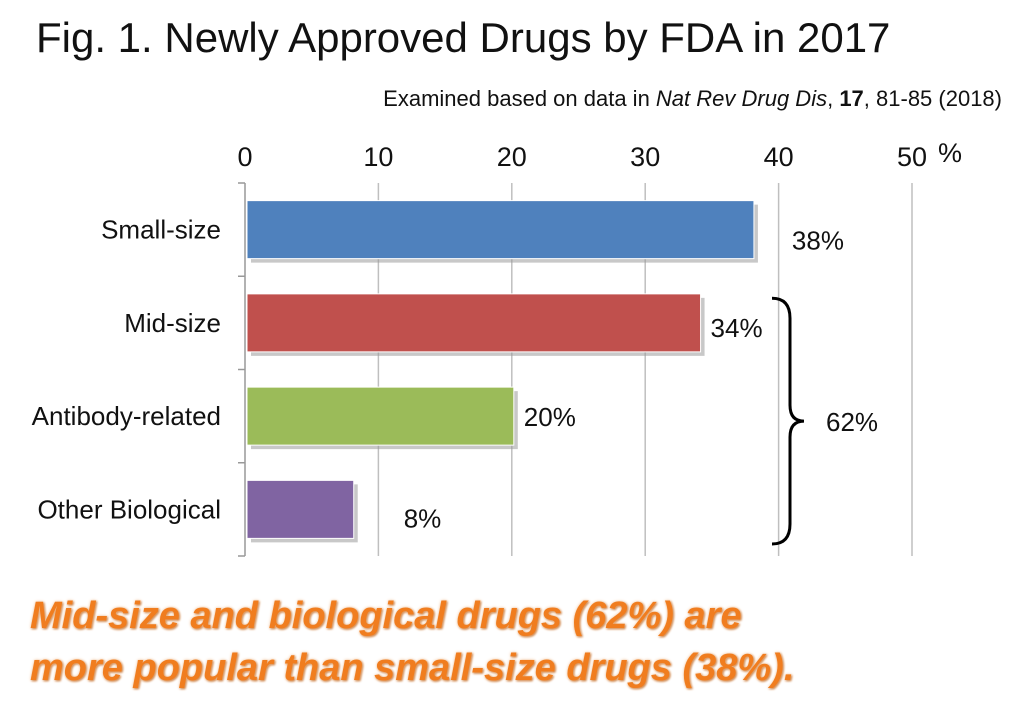 The height and width of the screenshot is (711, 1024). What do you see at coordinates (126, 416) in the screenshot?
I see `category-label: Antibody-related` at bounding box center [126, 416].